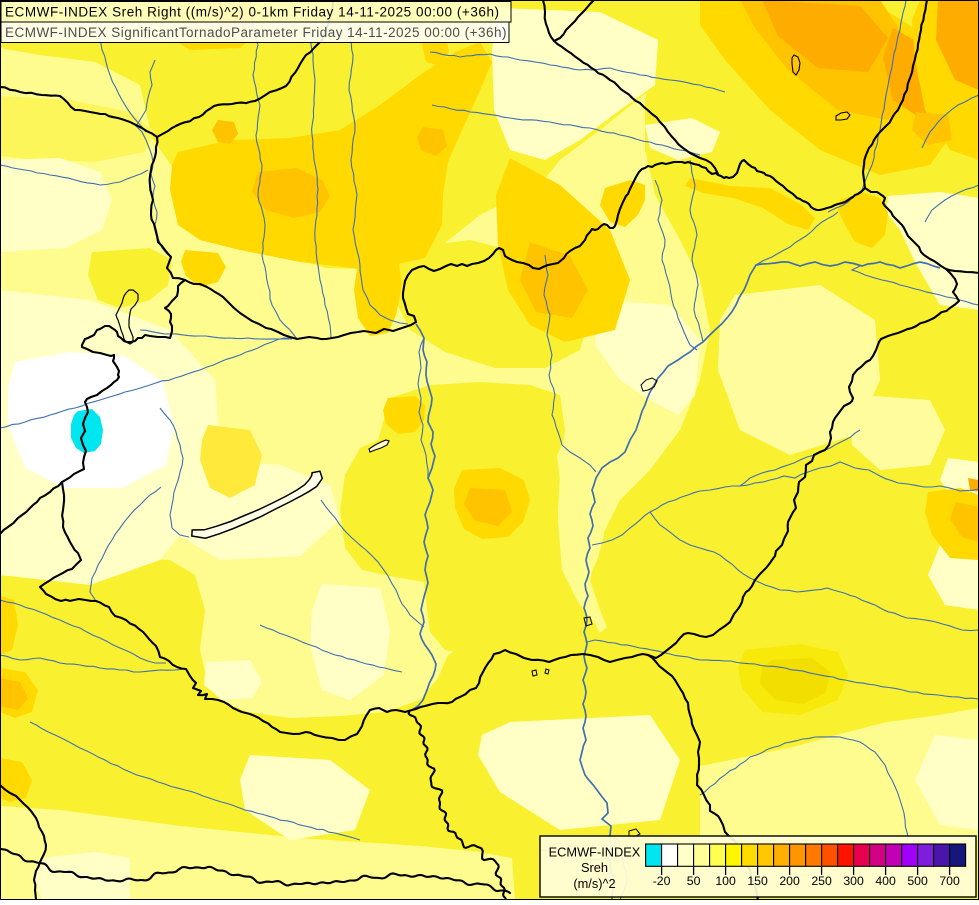 The height and width of the screenshot is (905, 979). I want to click on svg-text: ECMWF-INDEX, so click(595, 852).